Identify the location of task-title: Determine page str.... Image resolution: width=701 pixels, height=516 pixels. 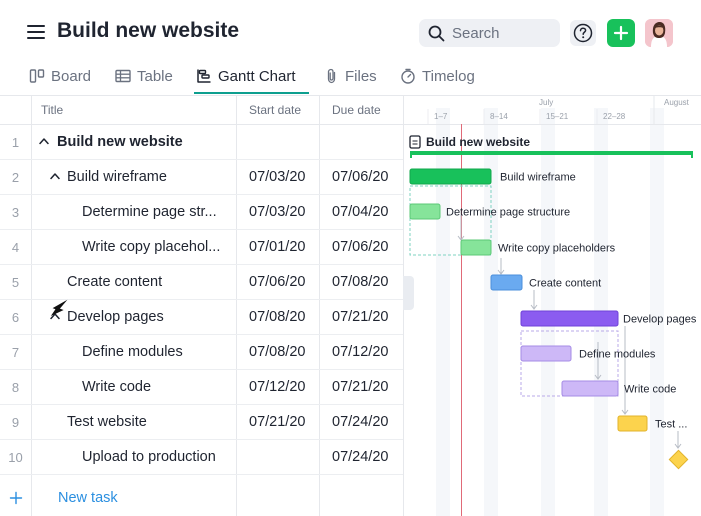
(149, 212).